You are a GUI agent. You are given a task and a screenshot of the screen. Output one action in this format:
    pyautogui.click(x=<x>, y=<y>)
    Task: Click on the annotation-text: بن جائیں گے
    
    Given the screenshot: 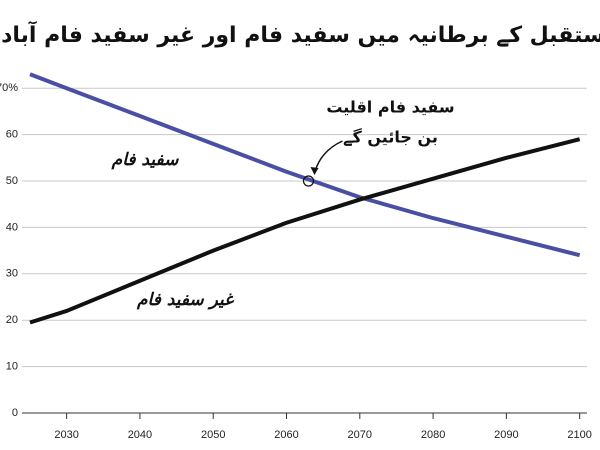 What is the action you would take?
    pyautogui.click(x=390, y=137)
    